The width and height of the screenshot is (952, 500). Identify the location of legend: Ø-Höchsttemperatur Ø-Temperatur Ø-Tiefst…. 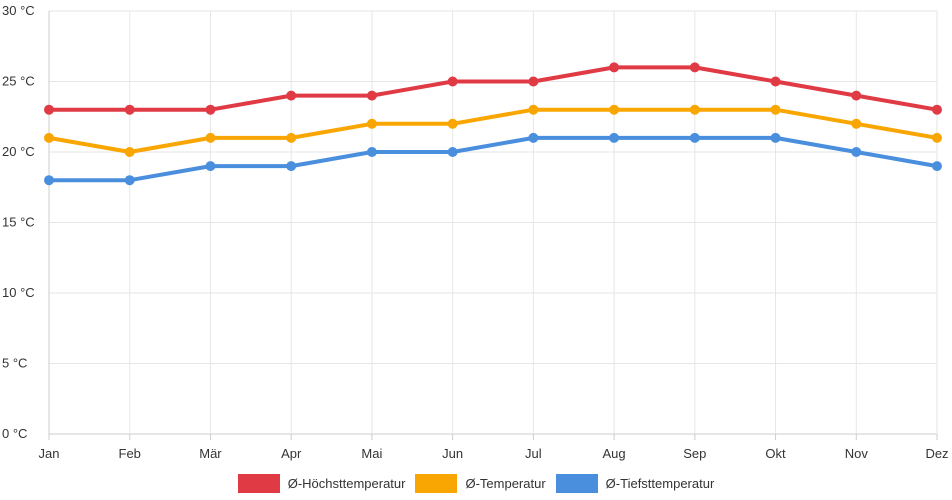
(476, 483).